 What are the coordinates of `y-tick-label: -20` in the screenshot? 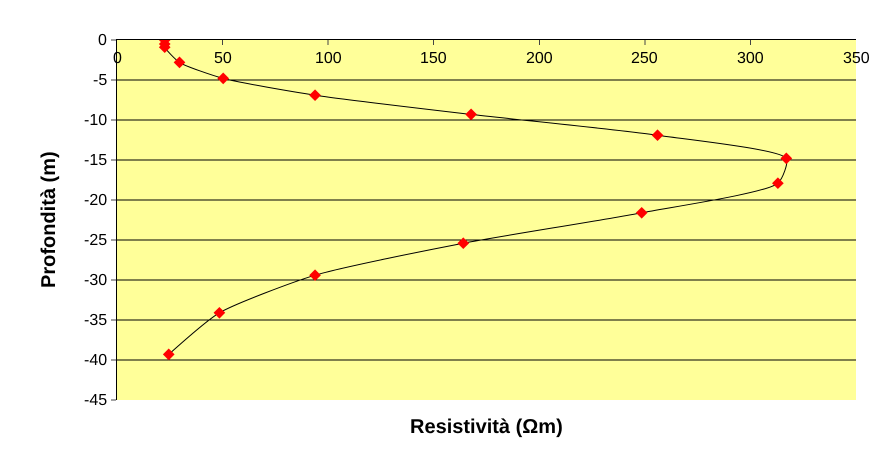 It's located at (96, 200).